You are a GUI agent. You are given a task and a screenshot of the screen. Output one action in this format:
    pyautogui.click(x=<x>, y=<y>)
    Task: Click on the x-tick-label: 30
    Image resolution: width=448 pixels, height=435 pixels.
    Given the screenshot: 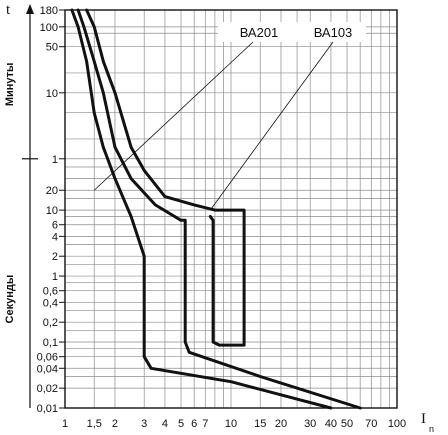 What is the action you would take?
    pyautogui.click(x=310, y=424)
    